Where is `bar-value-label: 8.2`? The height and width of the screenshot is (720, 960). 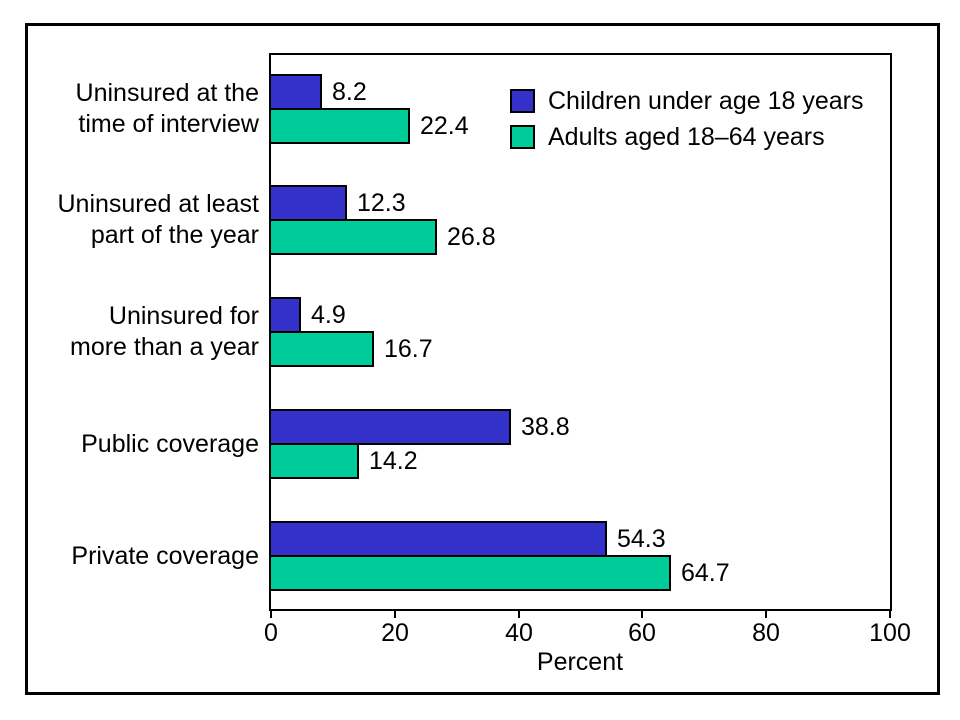
bar-value-label: 8.2 is located at coordinates (349, 92).